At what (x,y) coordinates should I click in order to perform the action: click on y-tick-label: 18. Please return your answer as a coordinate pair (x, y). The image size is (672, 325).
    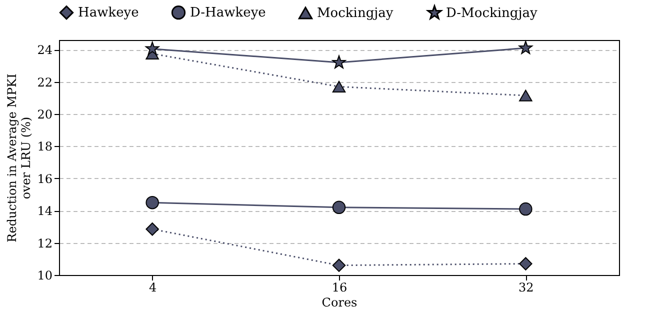
    Looking at the image, I should click on (44, 147).